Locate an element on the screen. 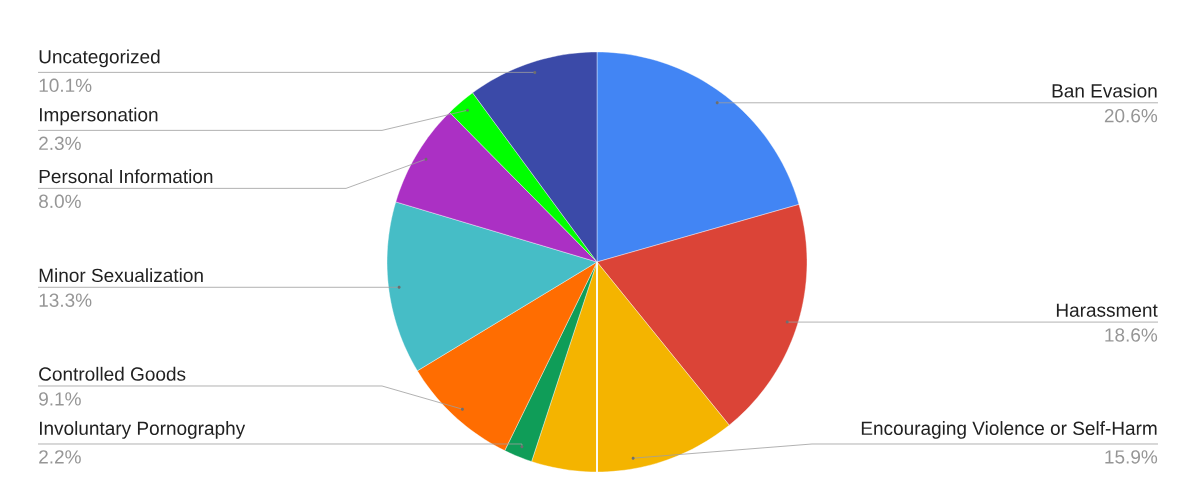  slice-label: Encouraging Violence or Self-Harm is located at coordinates (1009, 430).